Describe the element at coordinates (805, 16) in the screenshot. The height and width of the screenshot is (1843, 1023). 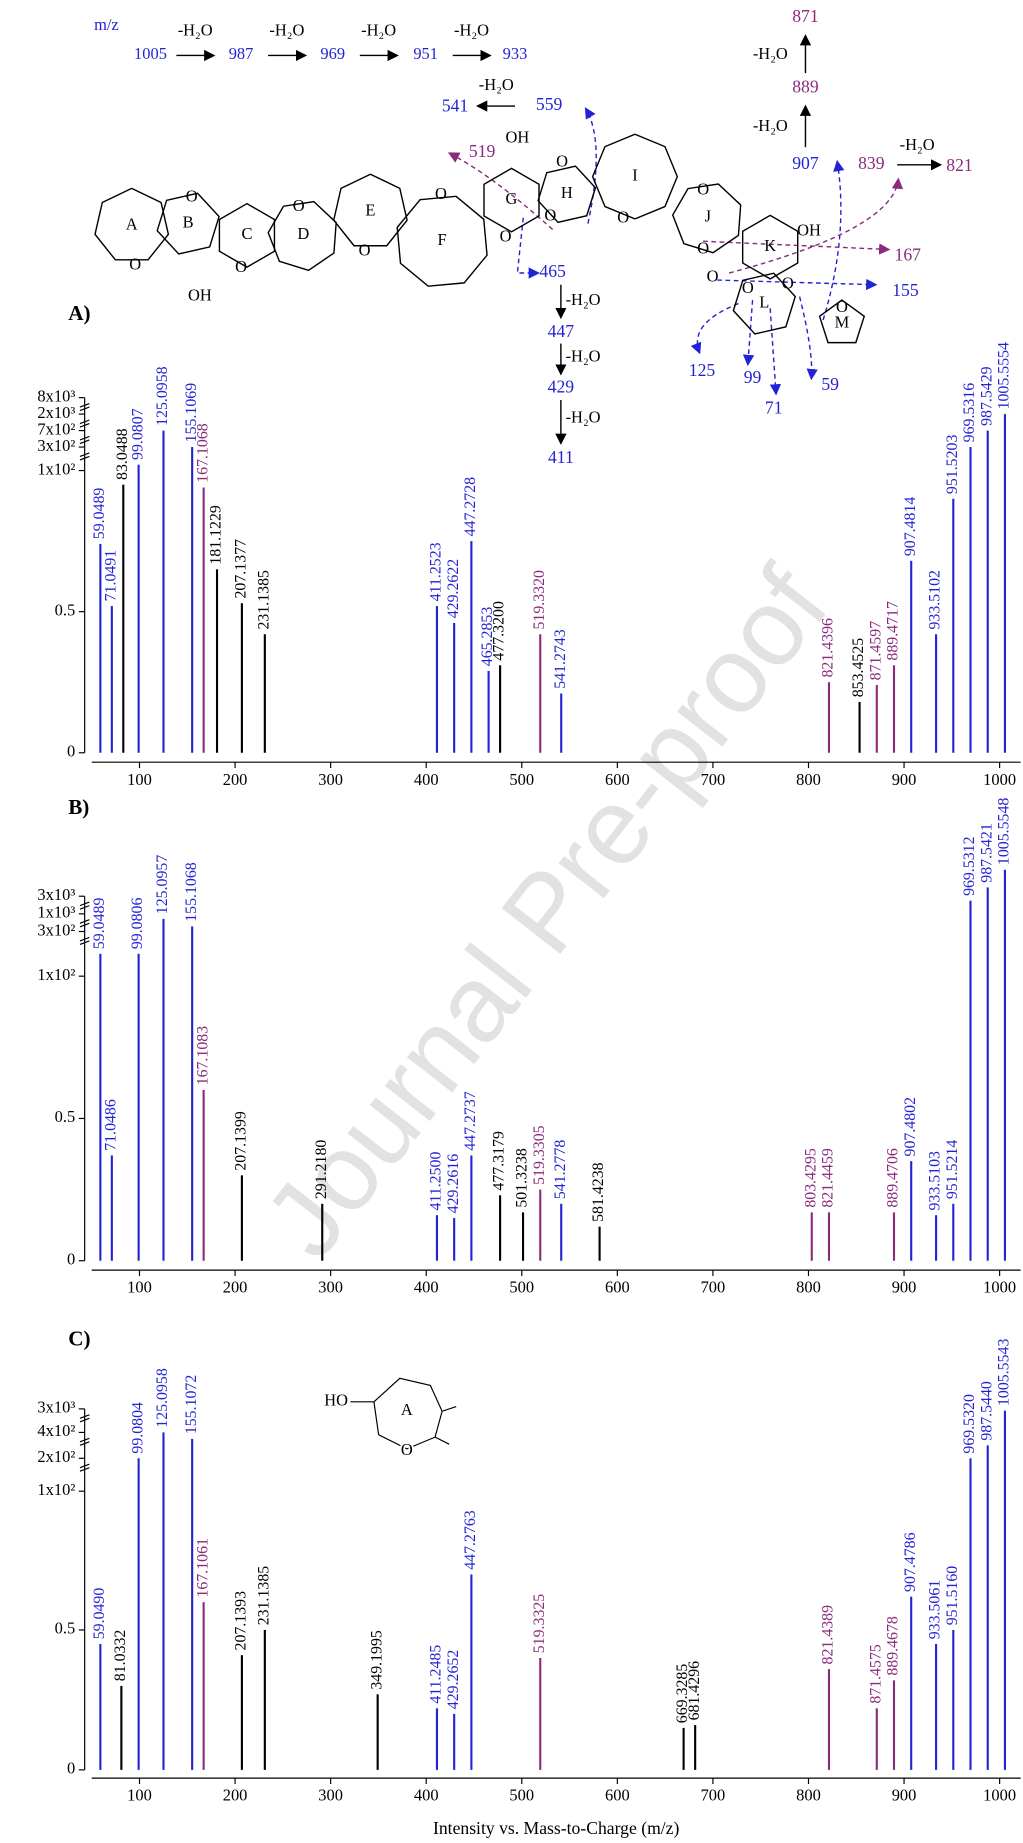
I see `fragment-ion: 871` at that location.